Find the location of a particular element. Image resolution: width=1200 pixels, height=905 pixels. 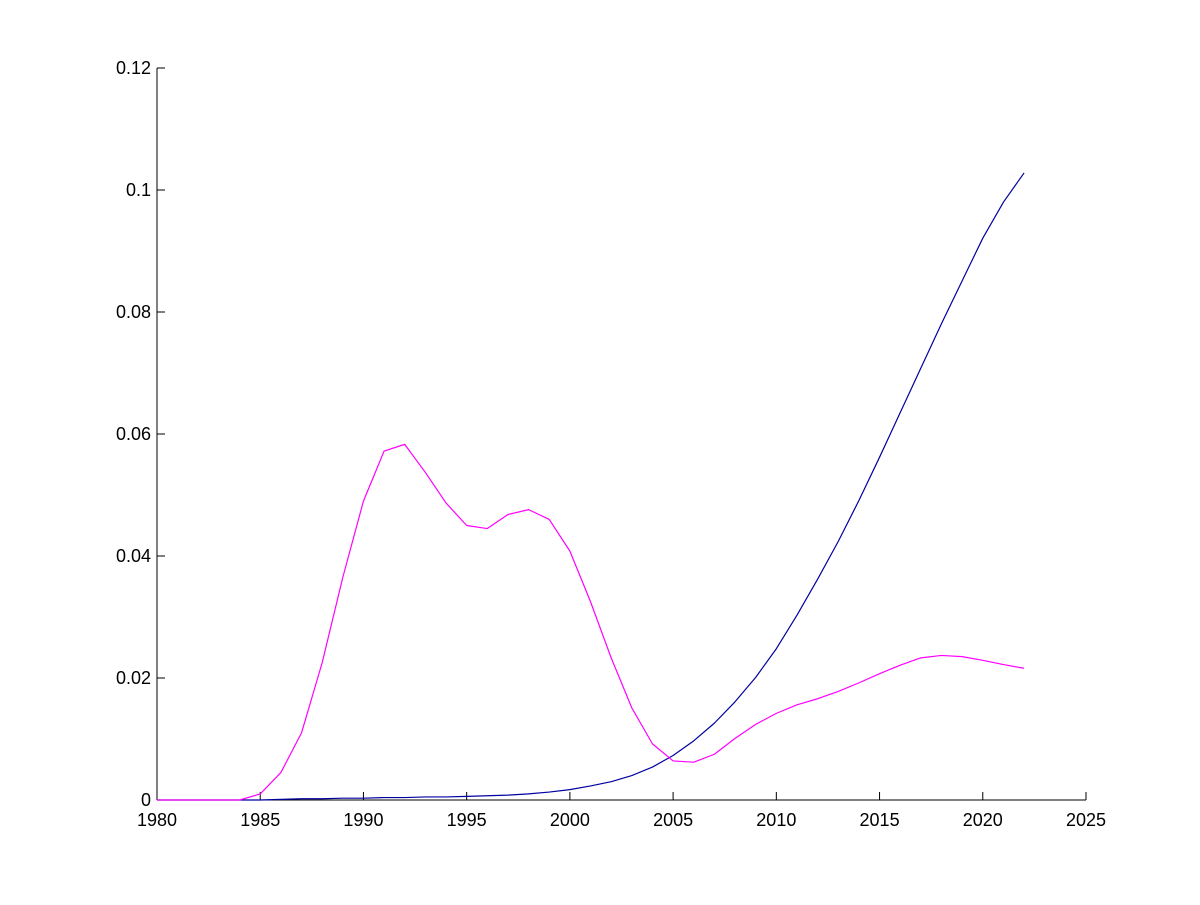

y-tick-label: 0 is located at coordinates (146, 800).